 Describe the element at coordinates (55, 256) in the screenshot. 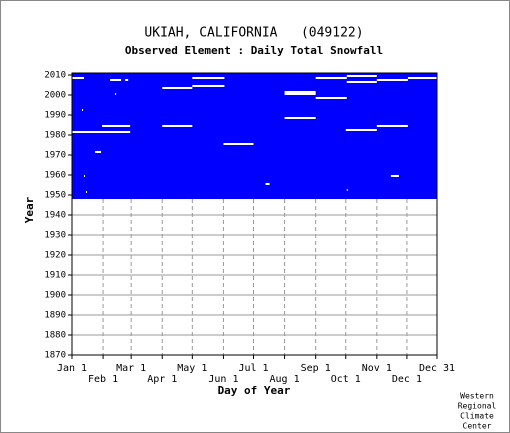

I see `y-tick-label: 1920` at that location.